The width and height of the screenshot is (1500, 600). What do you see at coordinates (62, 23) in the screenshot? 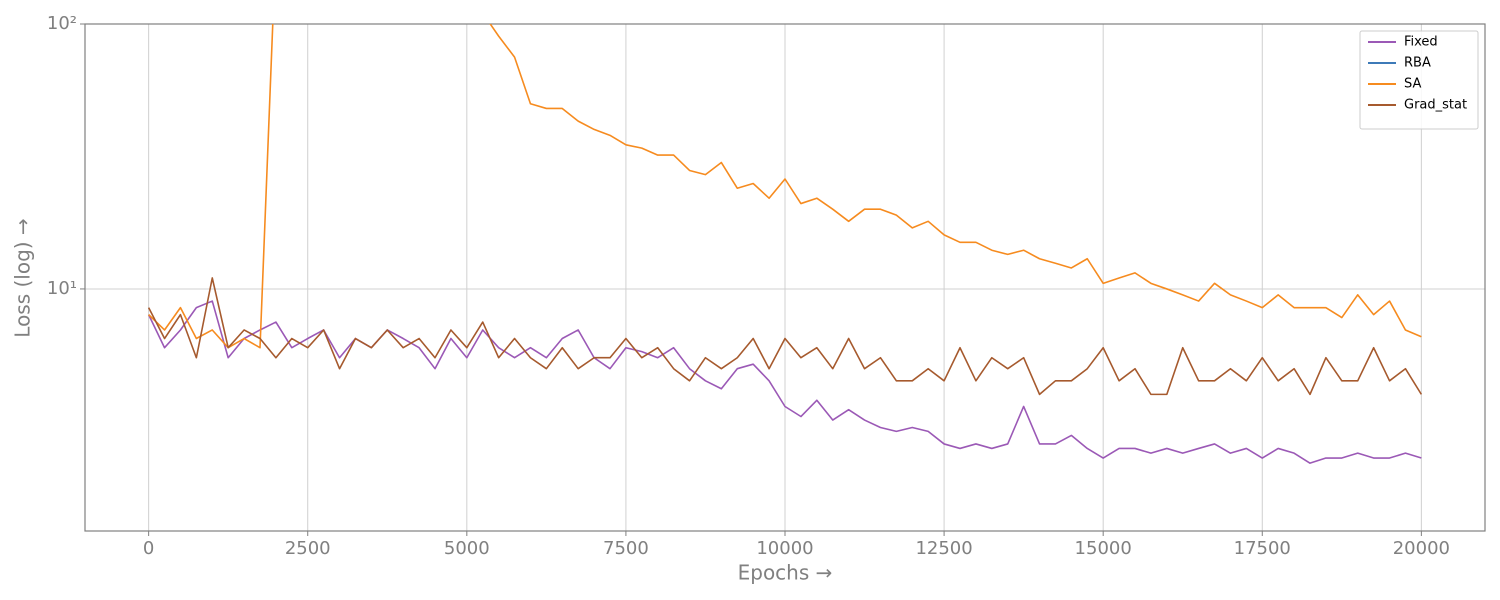
I see `y-tick-label: 10²` at bounding box center [62, 23].